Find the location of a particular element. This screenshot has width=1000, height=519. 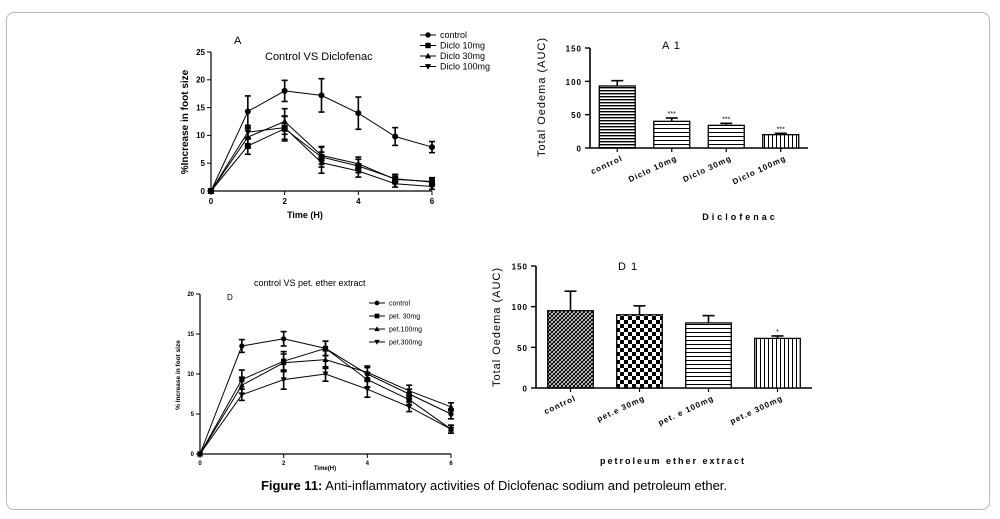

series-line is located at coordinates (325, 414).